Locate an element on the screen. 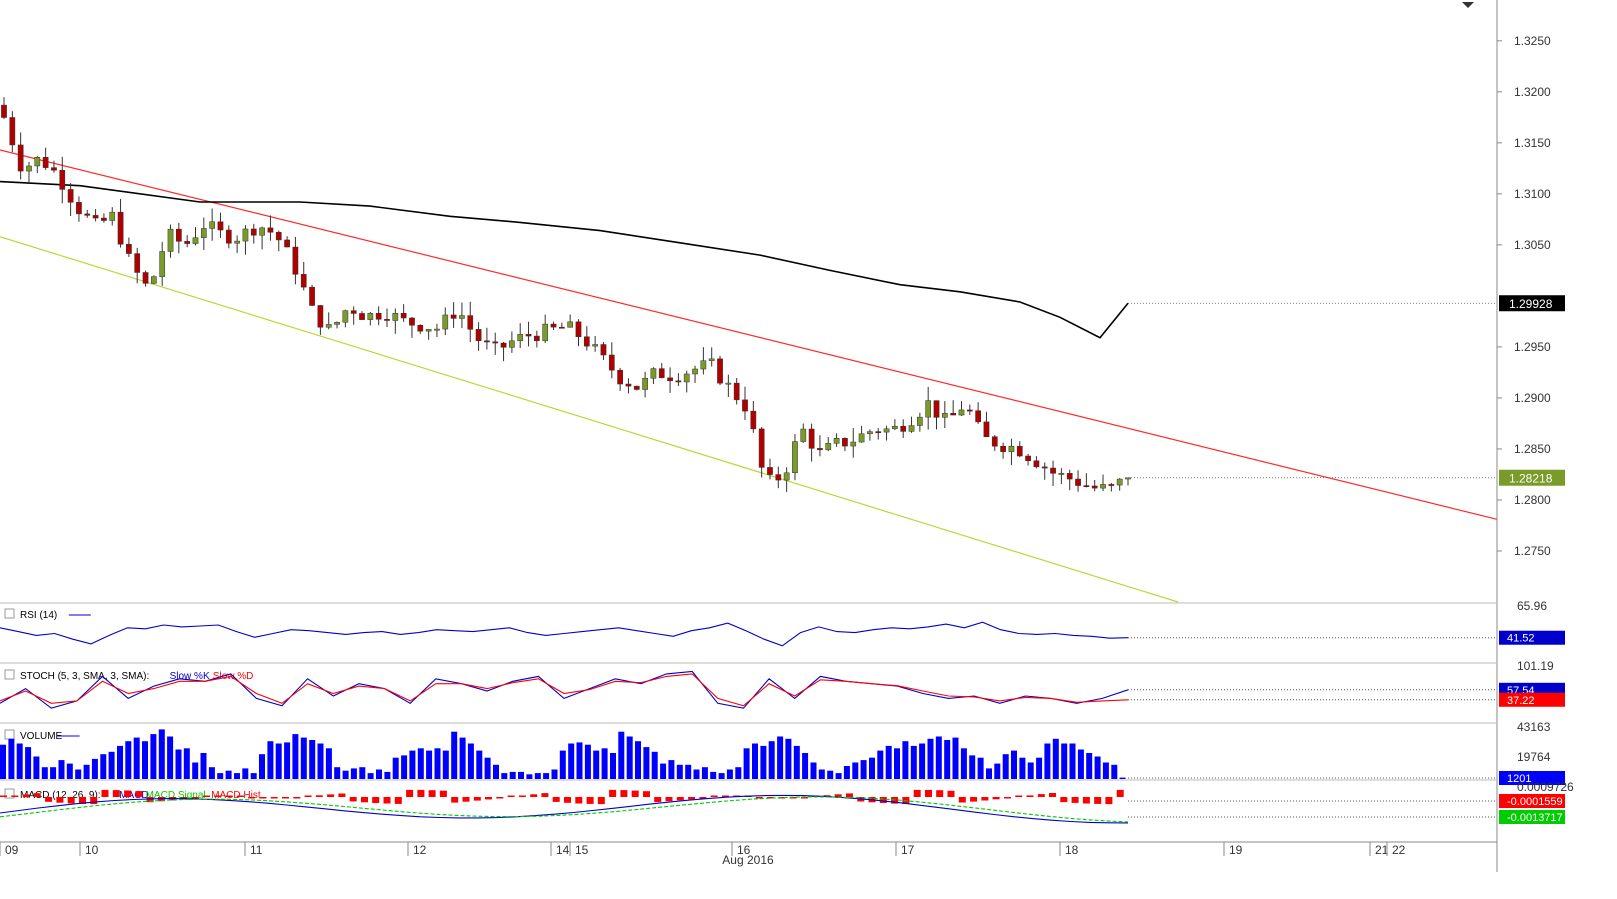 Image resolution: width=1617 pixels, height=899 pixels. macd-hist-legend: MACD Hist is located at coordinates (236, 795).